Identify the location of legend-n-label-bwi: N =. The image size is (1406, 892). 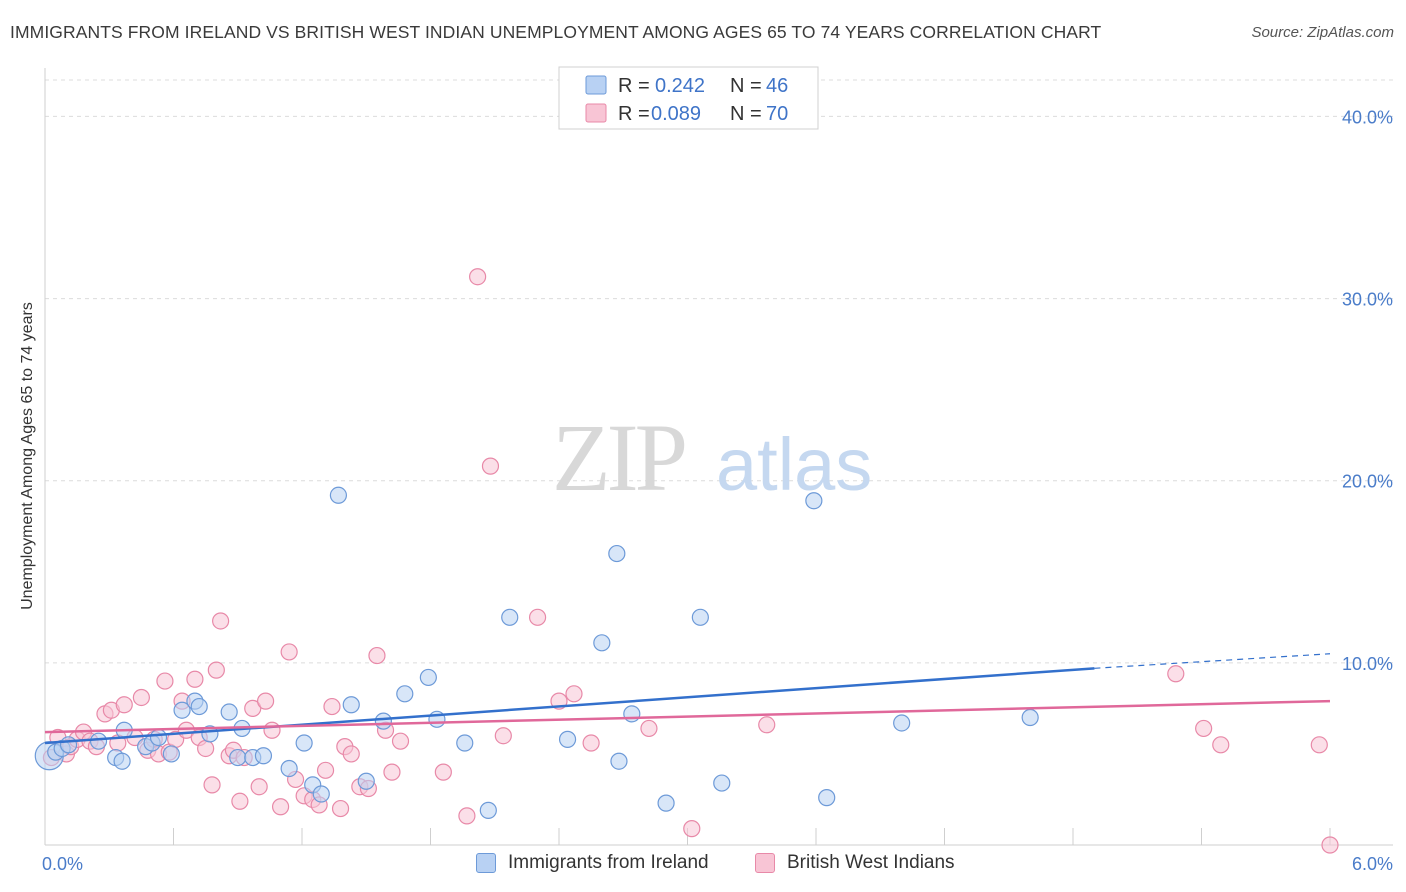
(746, 114).